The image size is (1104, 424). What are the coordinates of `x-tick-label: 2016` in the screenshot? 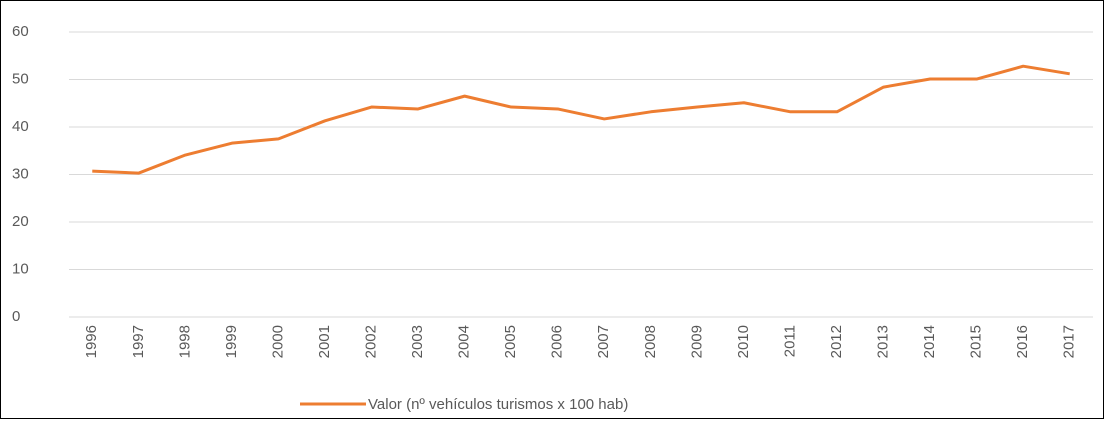 It's located at (1022, 341).